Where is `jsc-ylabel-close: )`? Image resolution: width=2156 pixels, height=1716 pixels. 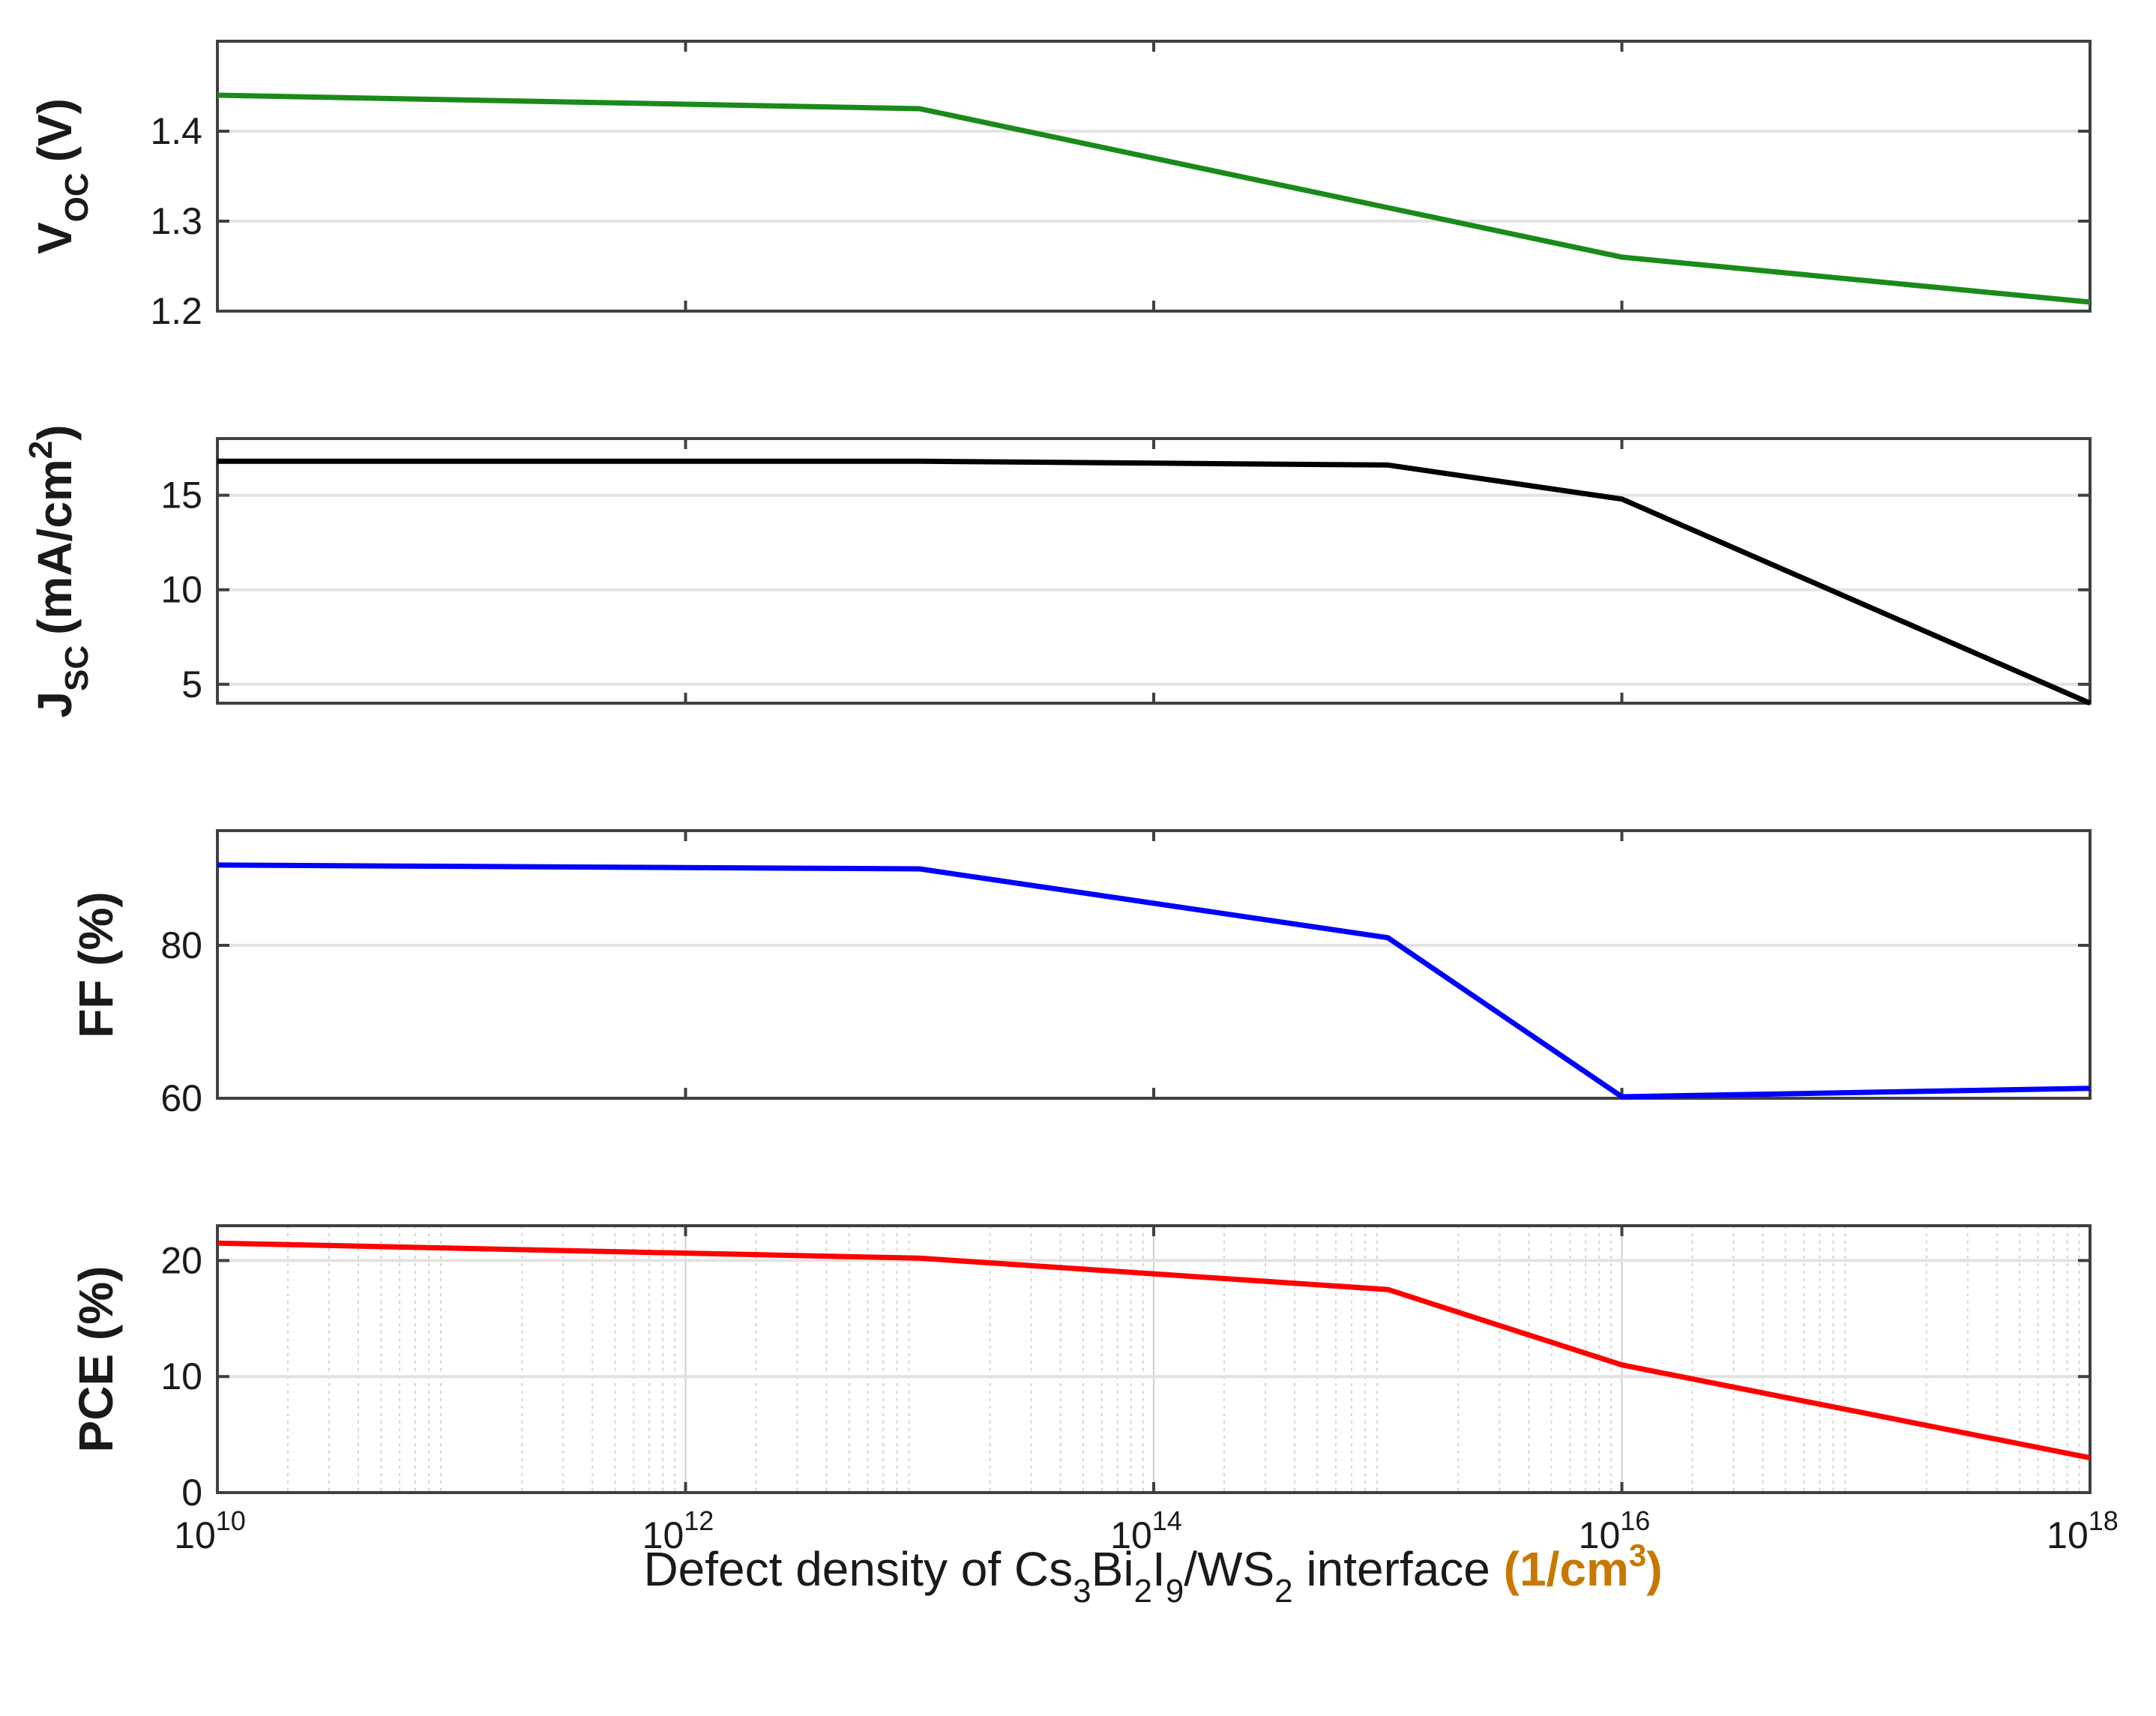
jsc-ylabel-close: ) is located at coordinates (55, 432).